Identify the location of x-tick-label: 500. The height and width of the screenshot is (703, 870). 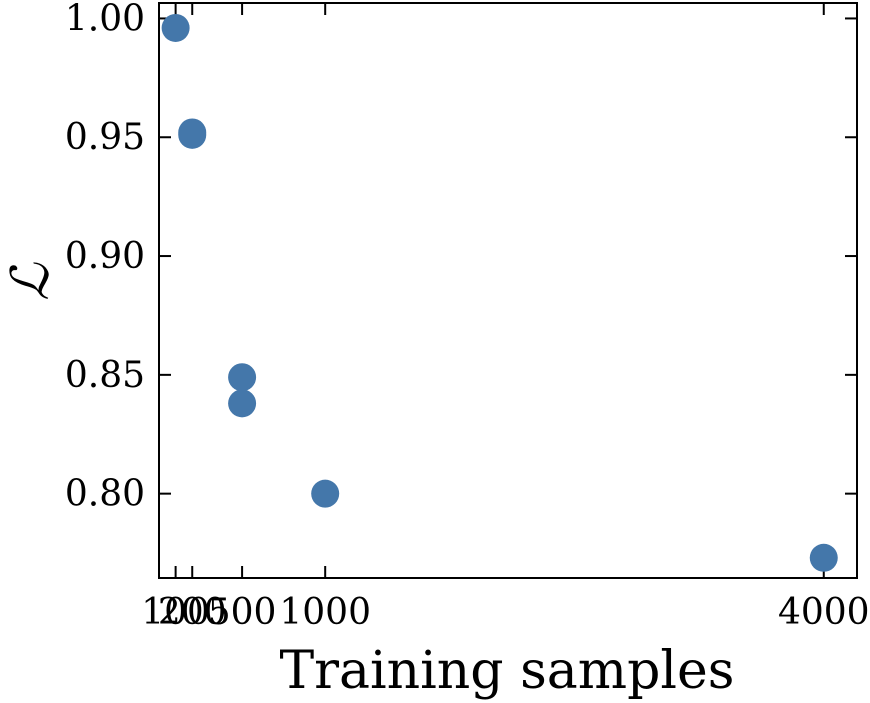
(242, 612).